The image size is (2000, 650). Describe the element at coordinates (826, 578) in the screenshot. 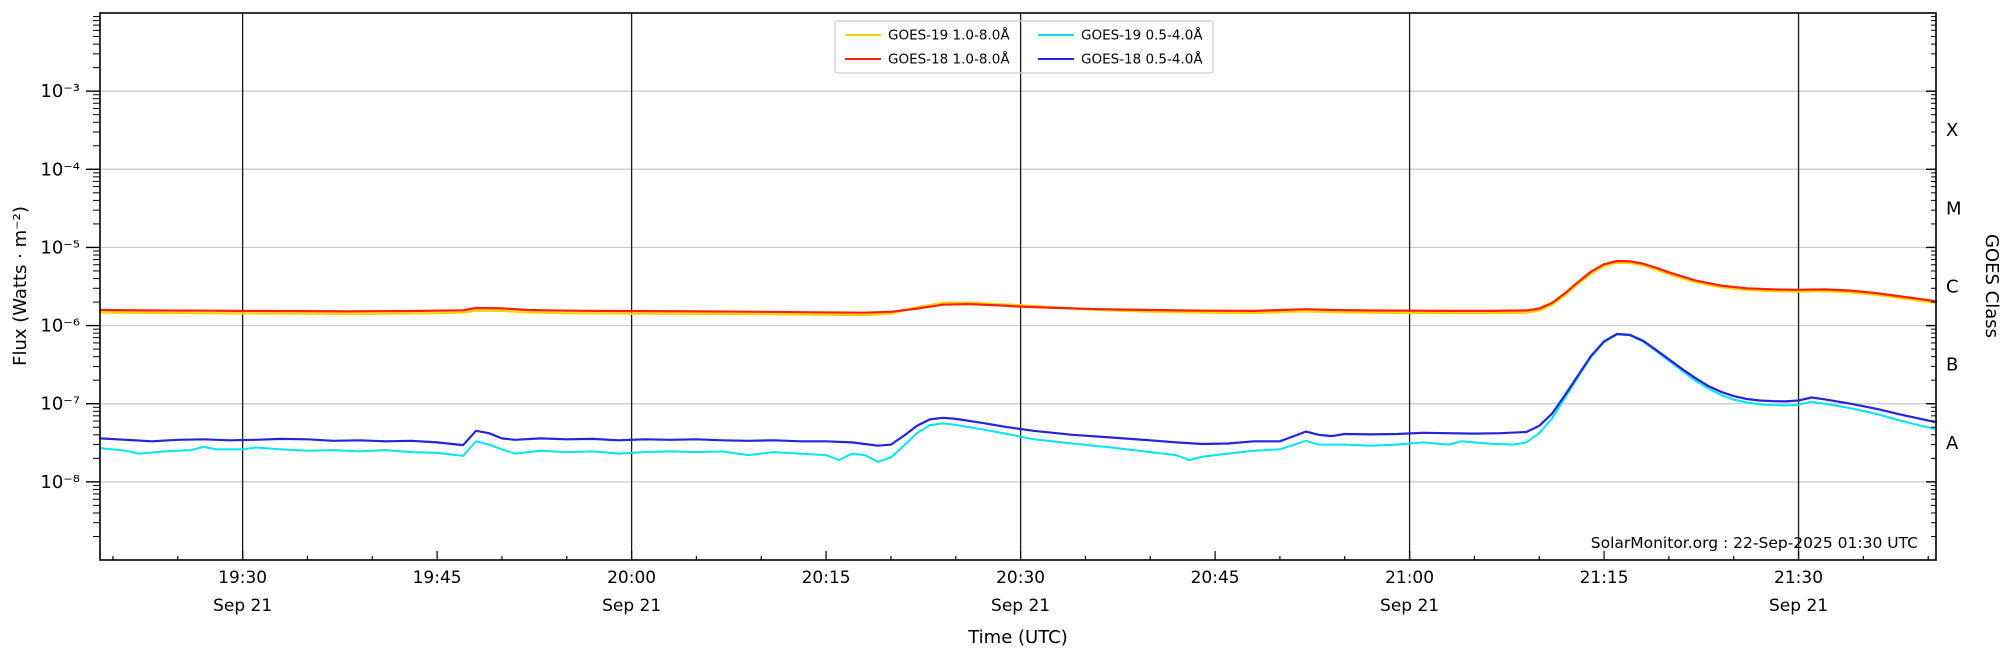

I see `x-tick-label: 20:15` at that location.